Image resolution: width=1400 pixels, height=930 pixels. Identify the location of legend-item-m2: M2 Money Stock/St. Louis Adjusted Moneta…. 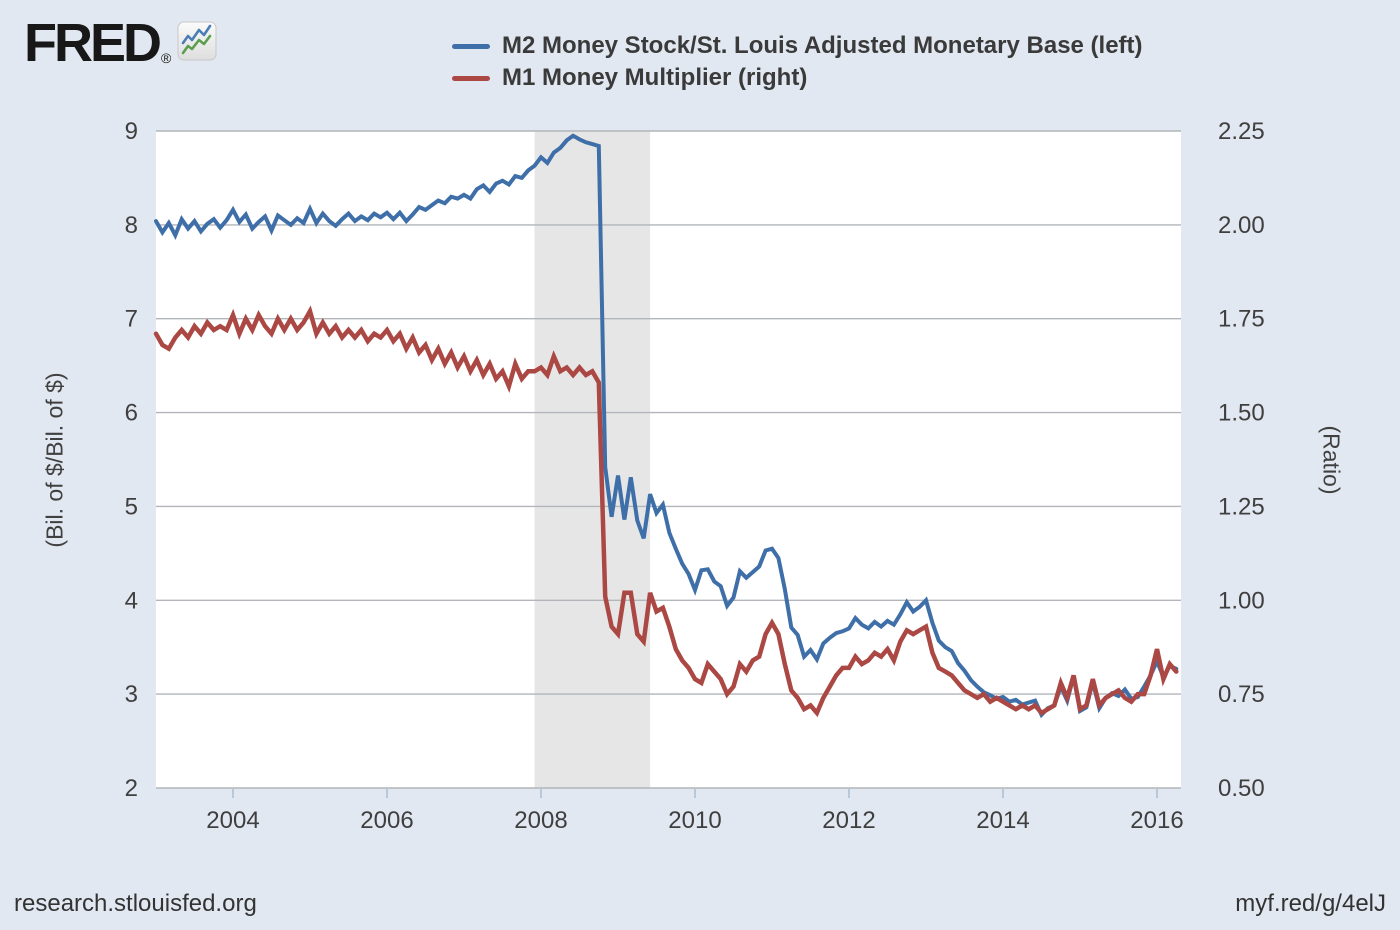
(797, 46).